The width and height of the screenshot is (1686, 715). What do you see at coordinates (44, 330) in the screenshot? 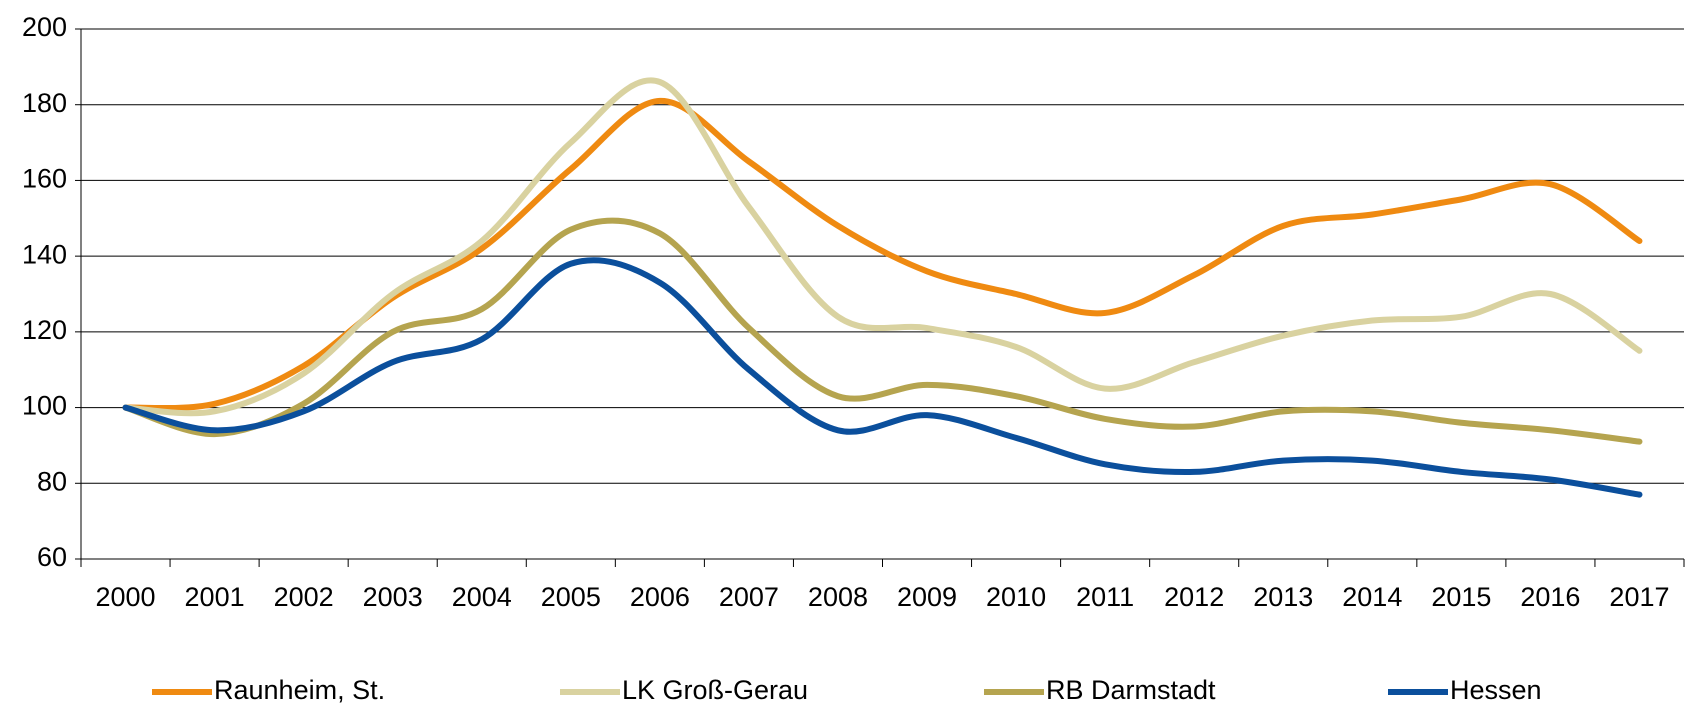
I see `y-tick-label: 120` at bounding box center [44, 330].